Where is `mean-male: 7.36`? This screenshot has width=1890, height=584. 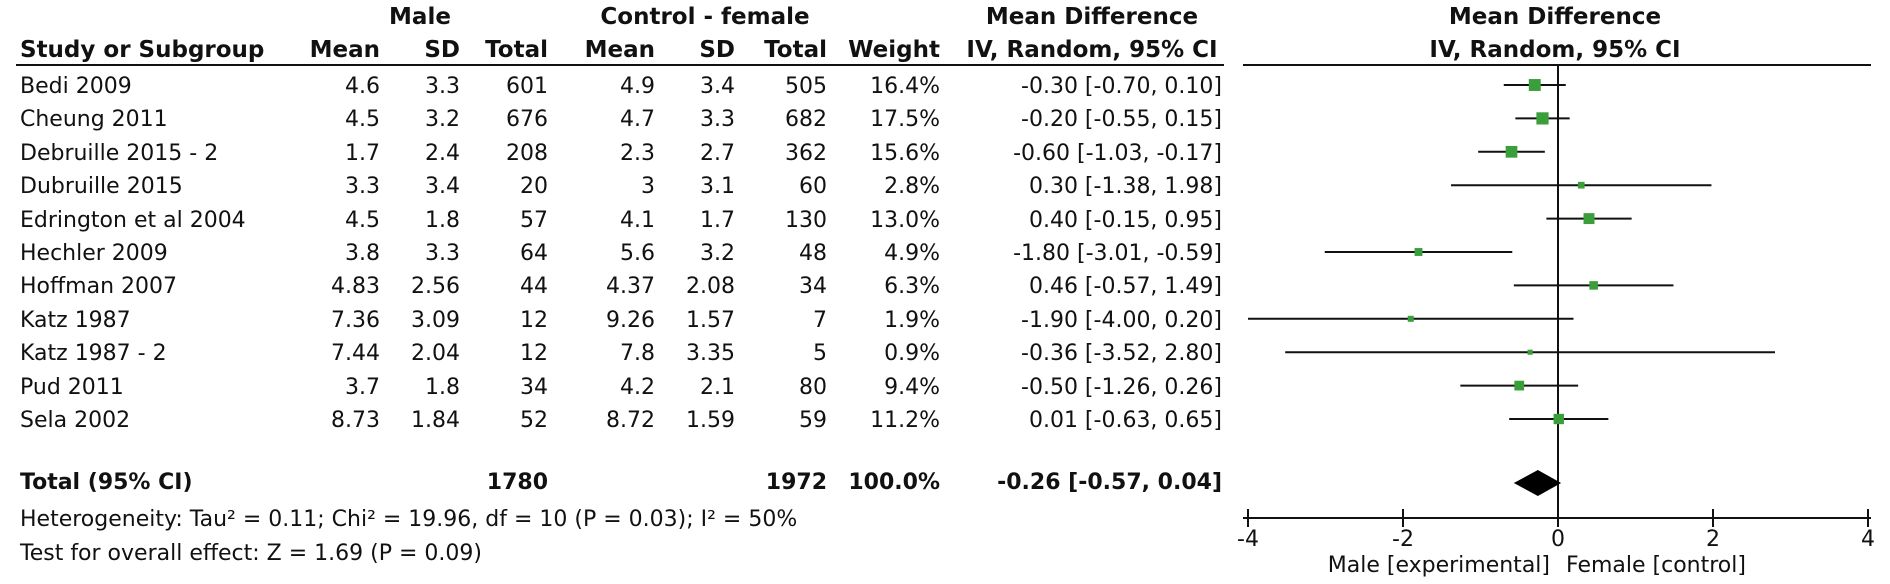 mean-male: 7.36 is located at coordinates (355, 320).